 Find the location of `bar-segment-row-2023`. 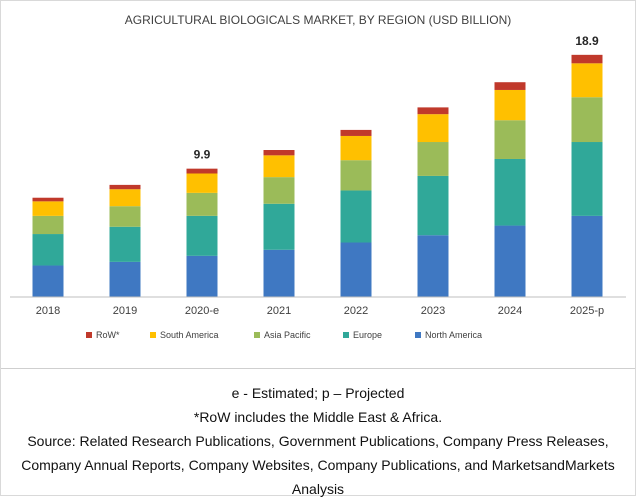

bar-segment-row-2023 is located at coordinates (433, 111).